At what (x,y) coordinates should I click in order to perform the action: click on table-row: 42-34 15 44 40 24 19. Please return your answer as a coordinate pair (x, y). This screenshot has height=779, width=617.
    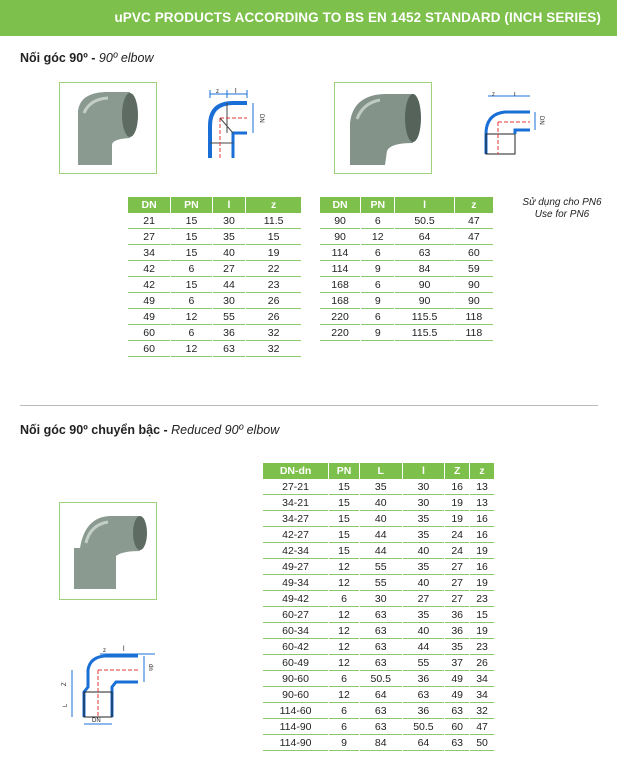
    Looking at the image, I should click on (378, 551).